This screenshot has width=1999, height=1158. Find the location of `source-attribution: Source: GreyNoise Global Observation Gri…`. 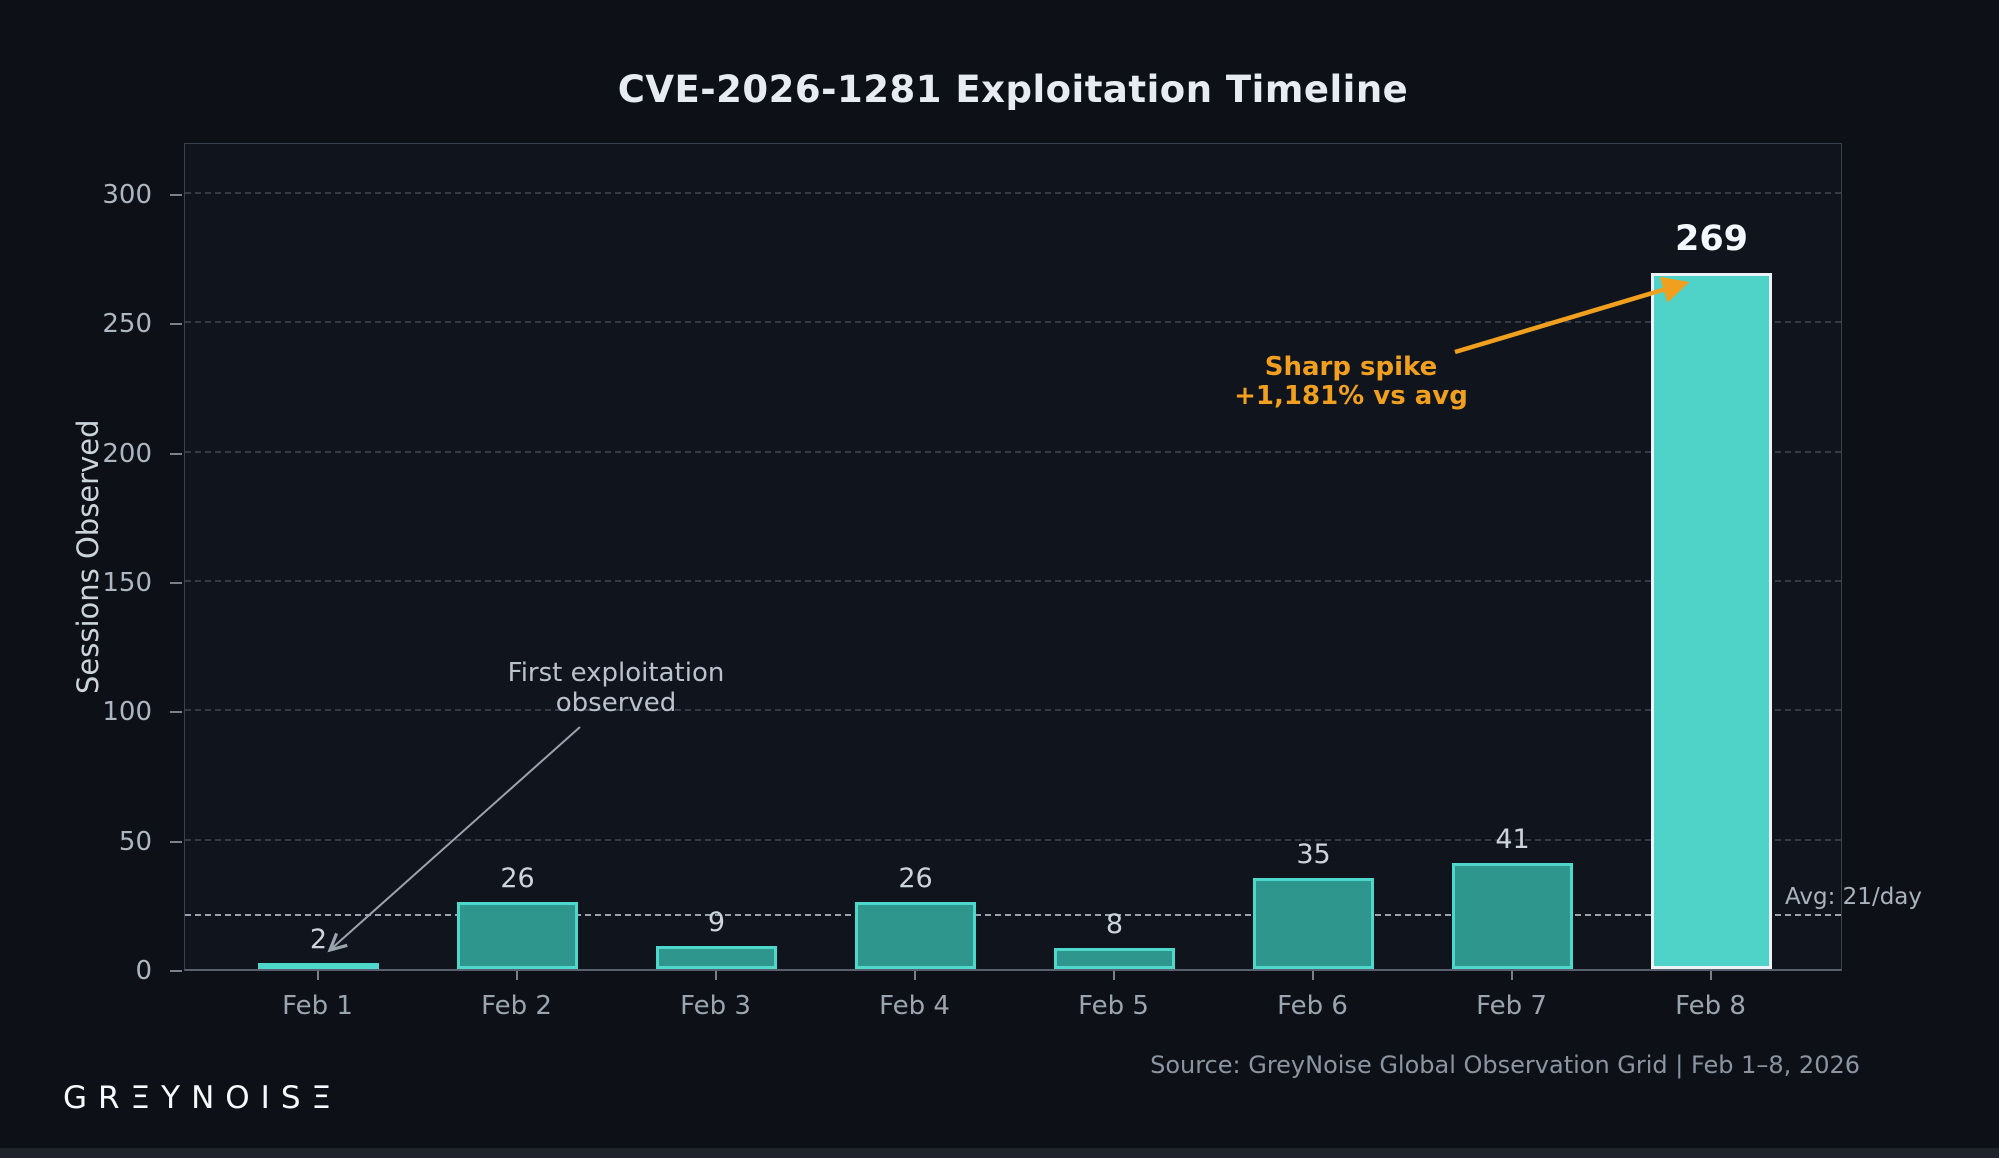

source-attribution: Source: GreyNoise Global Observation Gri… is located at coordinates (1505, 1065).